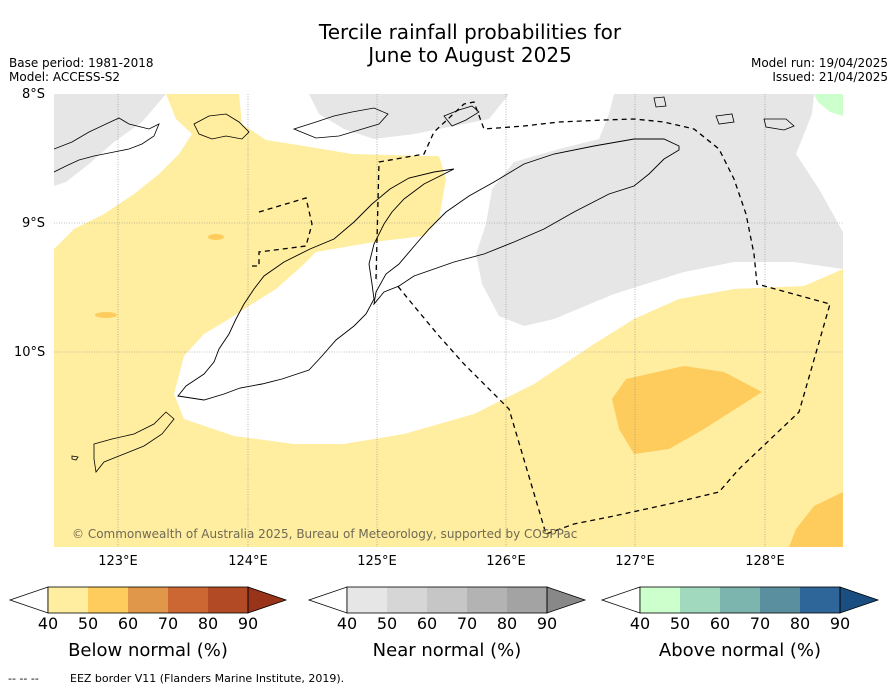 The width and height of the screenshot is (896, 690). What do you see at coordinates (248, 561) in the screenshot?
I see `lon-label-124e: 124°E` at bounding box center [248, 561].